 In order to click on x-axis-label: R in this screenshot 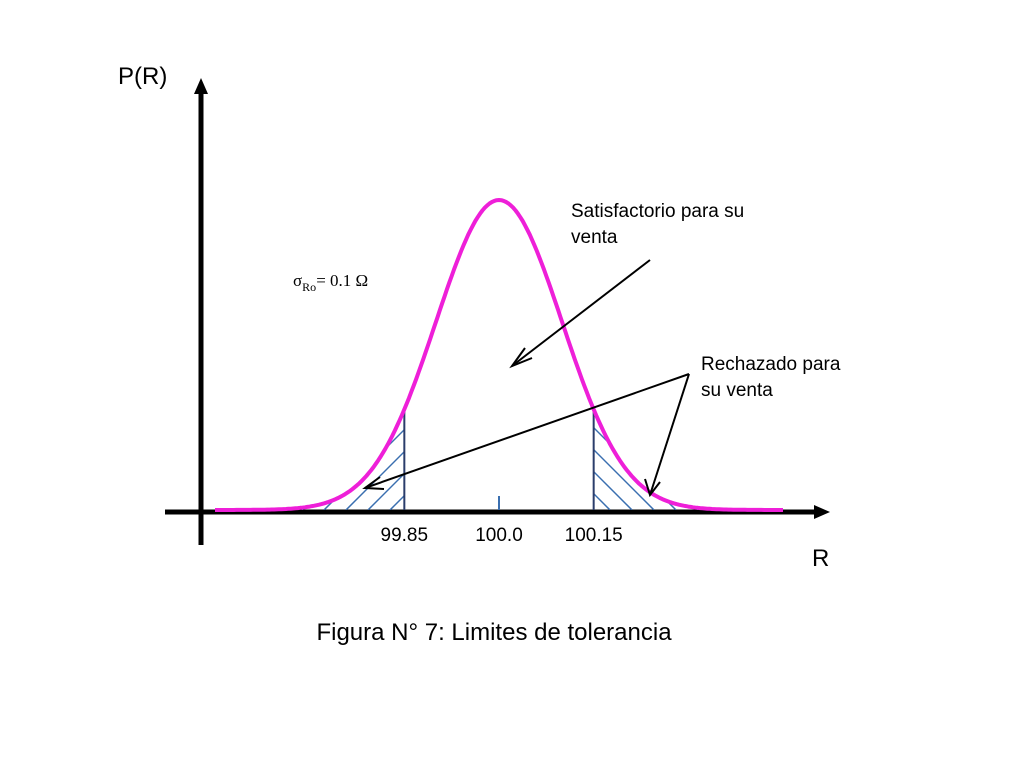, I will do `click(820, 558)`.